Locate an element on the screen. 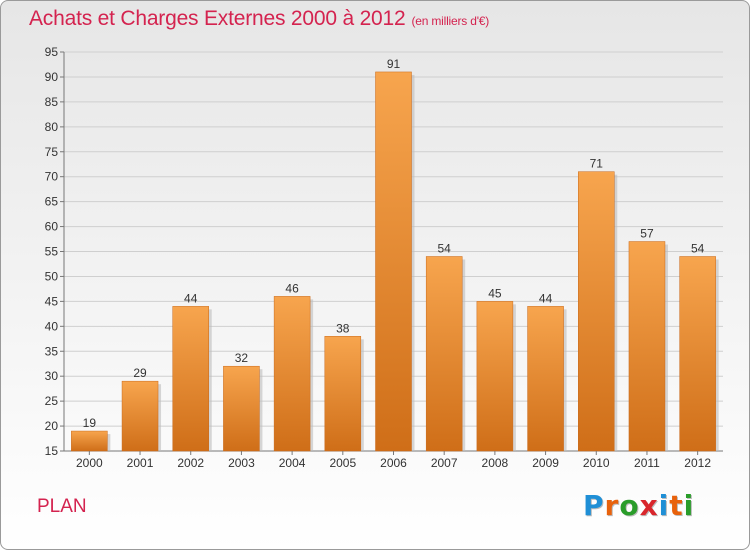 The image size is (750, 550). x-tick-label: 2009 is located at coordinates (545, 463).